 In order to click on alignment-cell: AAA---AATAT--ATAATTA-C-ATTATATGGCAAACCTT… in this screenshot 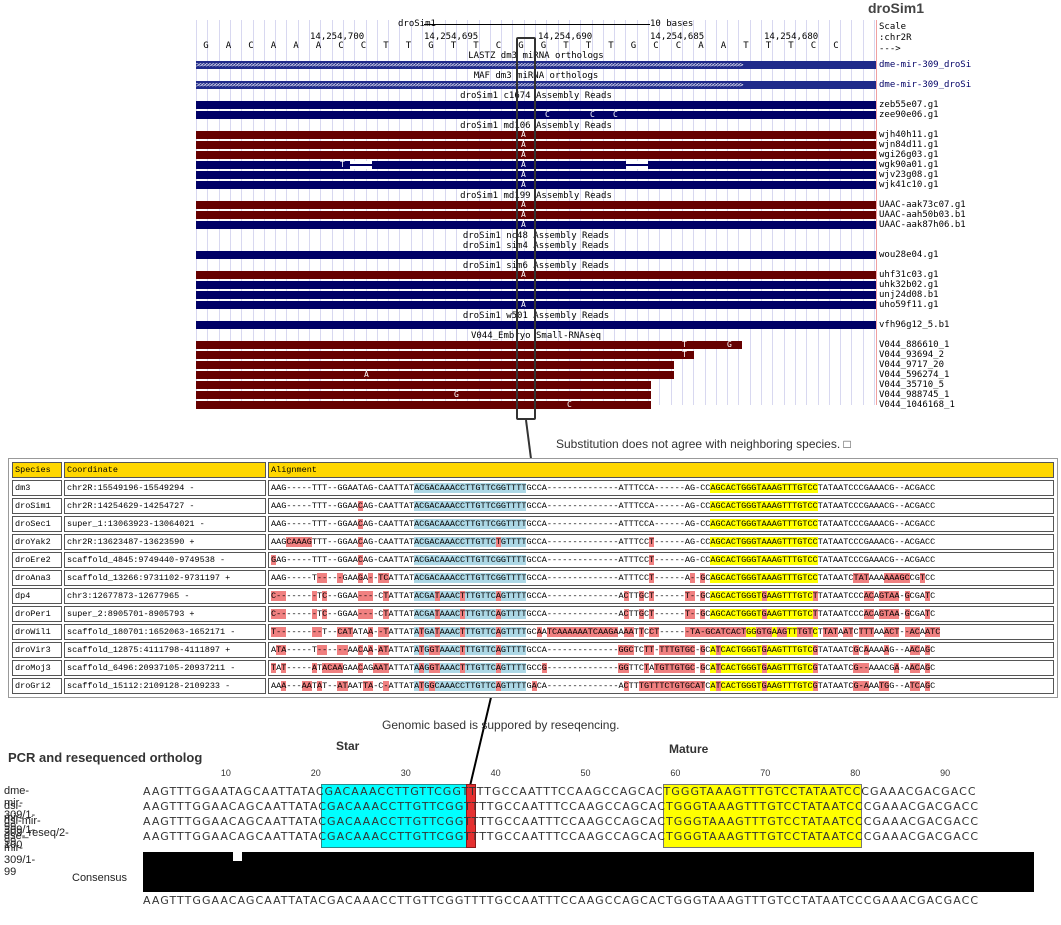, I will do `click(661, 686)`.